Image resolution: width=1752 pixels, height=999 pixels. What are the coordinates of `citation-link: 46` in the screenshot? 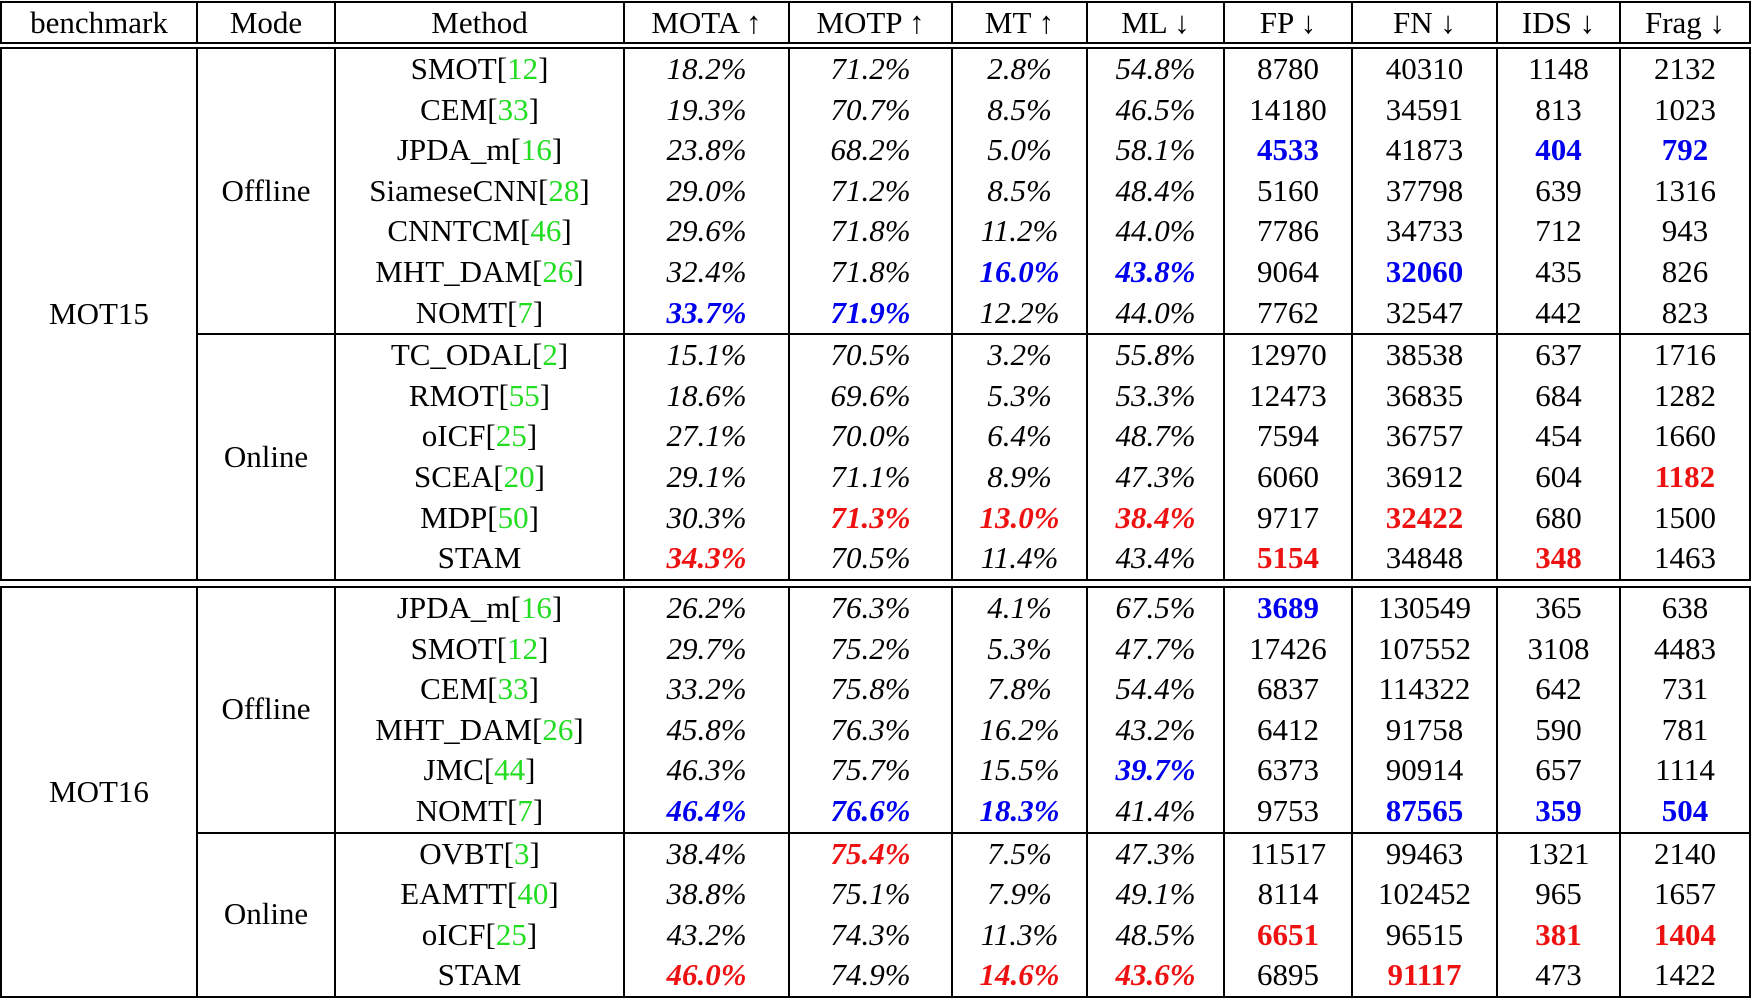 It's located at (546, 231).